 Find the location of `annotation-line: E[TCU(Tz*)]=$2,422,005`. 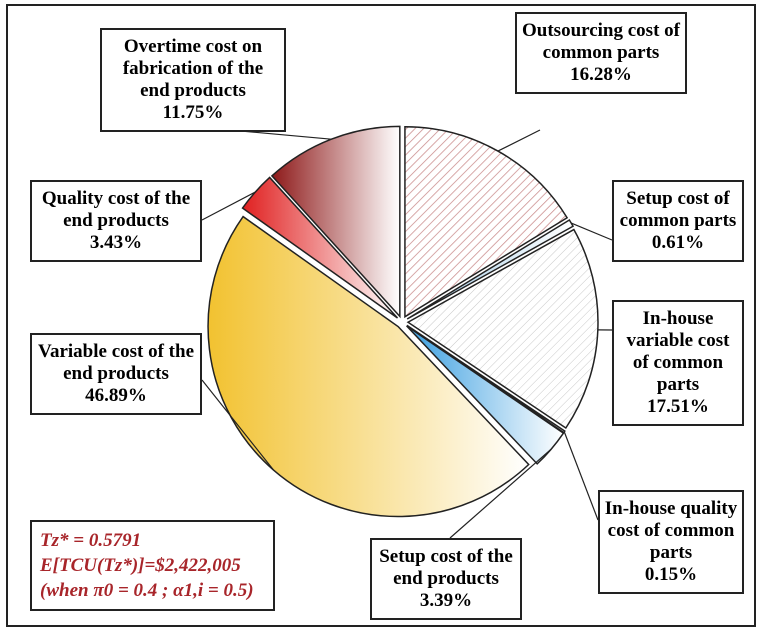

annotation-line: E[TCU(Tz*)]=$2,422,005 is located at coordinates (140, 565).